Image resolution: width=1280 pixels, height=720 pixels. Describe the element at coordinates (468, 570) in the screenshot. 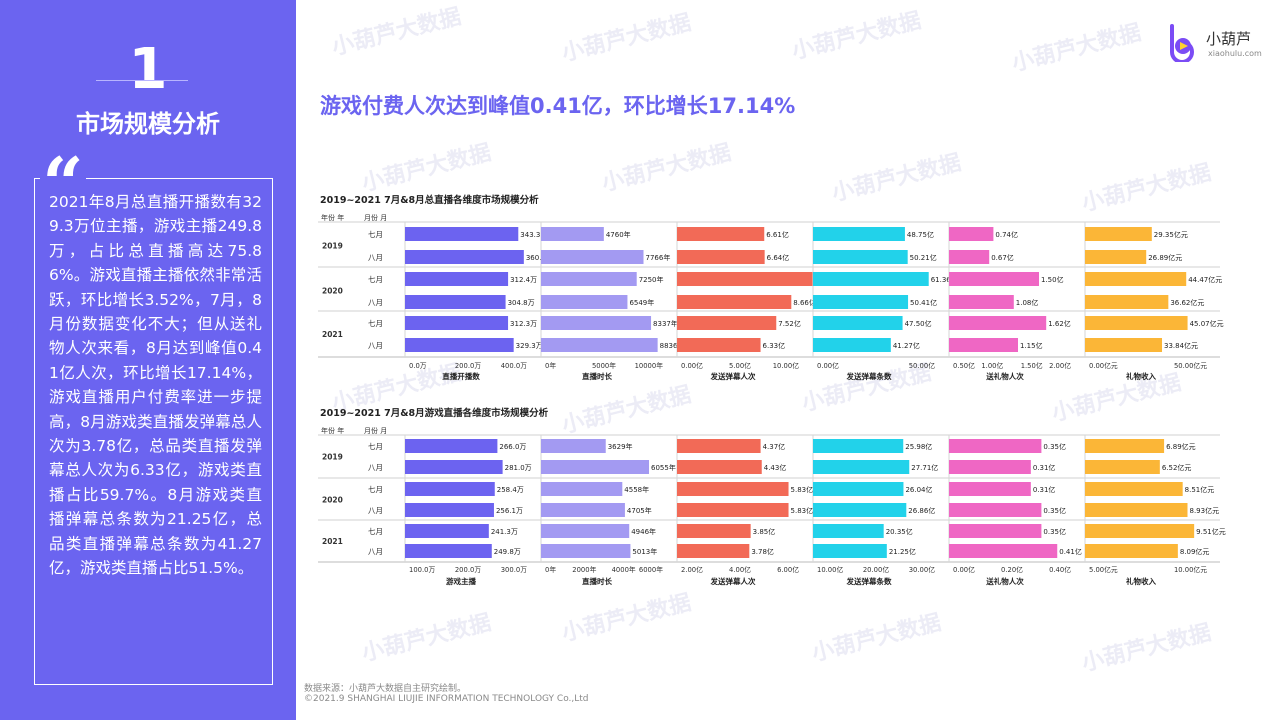

I see `tick-label: 200.0万` at that location.